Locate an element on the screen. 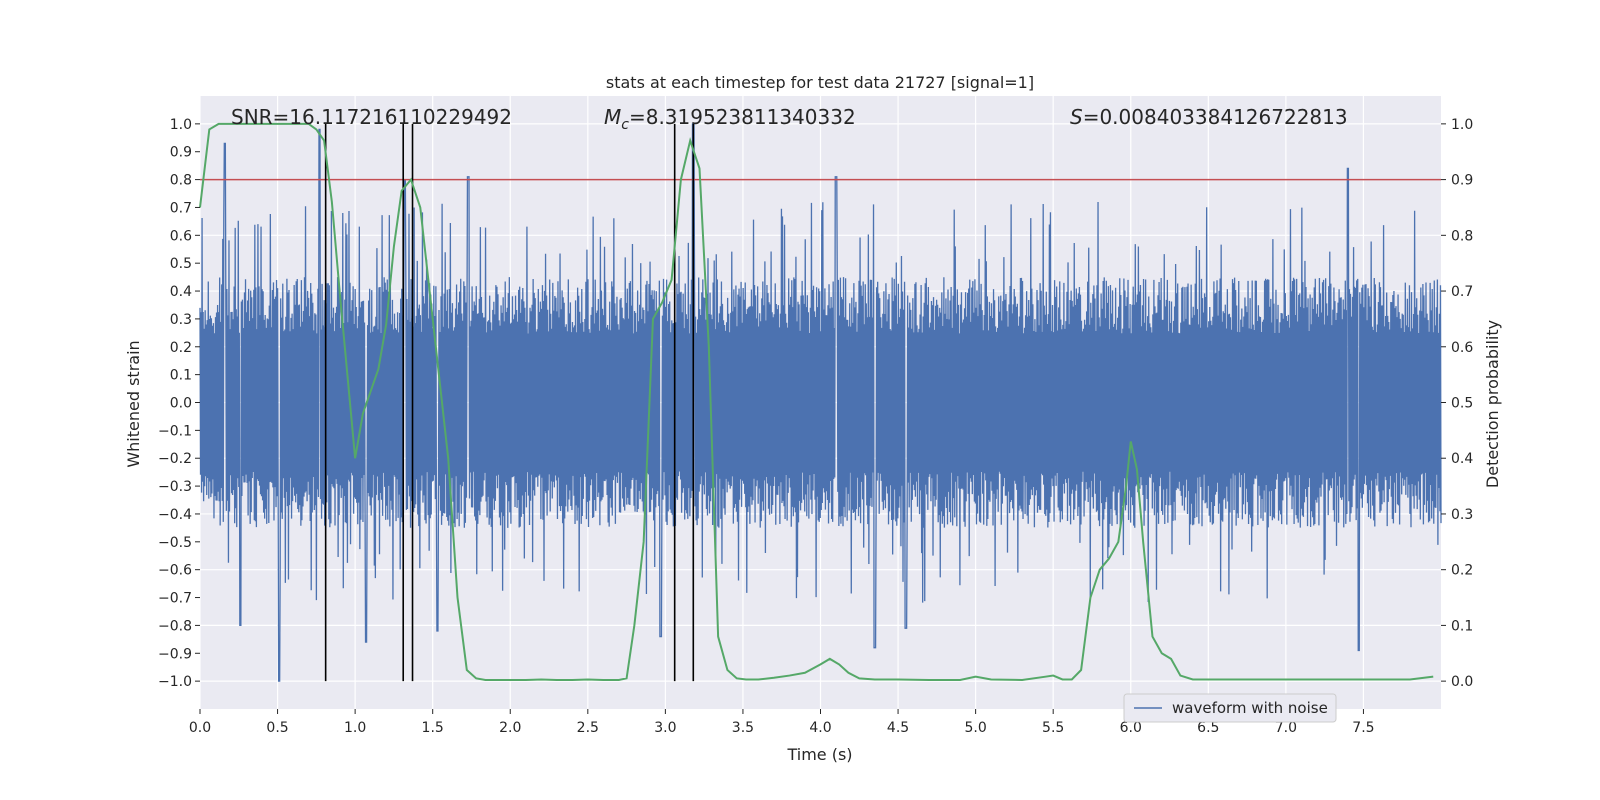 This screenshot has width=1600, height=800. mc-symbol: M is located at coordinates (612, 117).